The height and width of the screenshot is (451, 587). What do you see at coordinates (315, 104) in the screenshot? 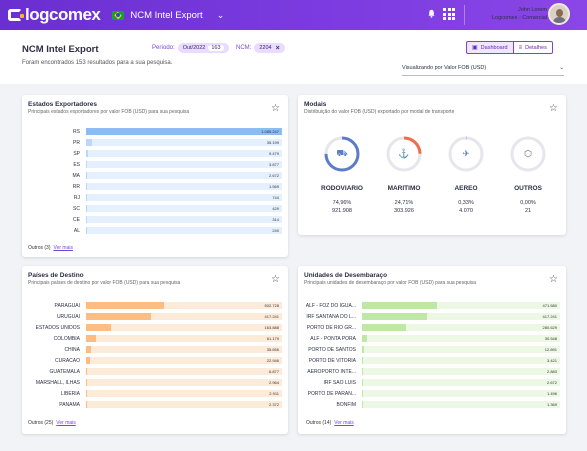
I see `card-title: Modais` at bounding box center [315, 104].